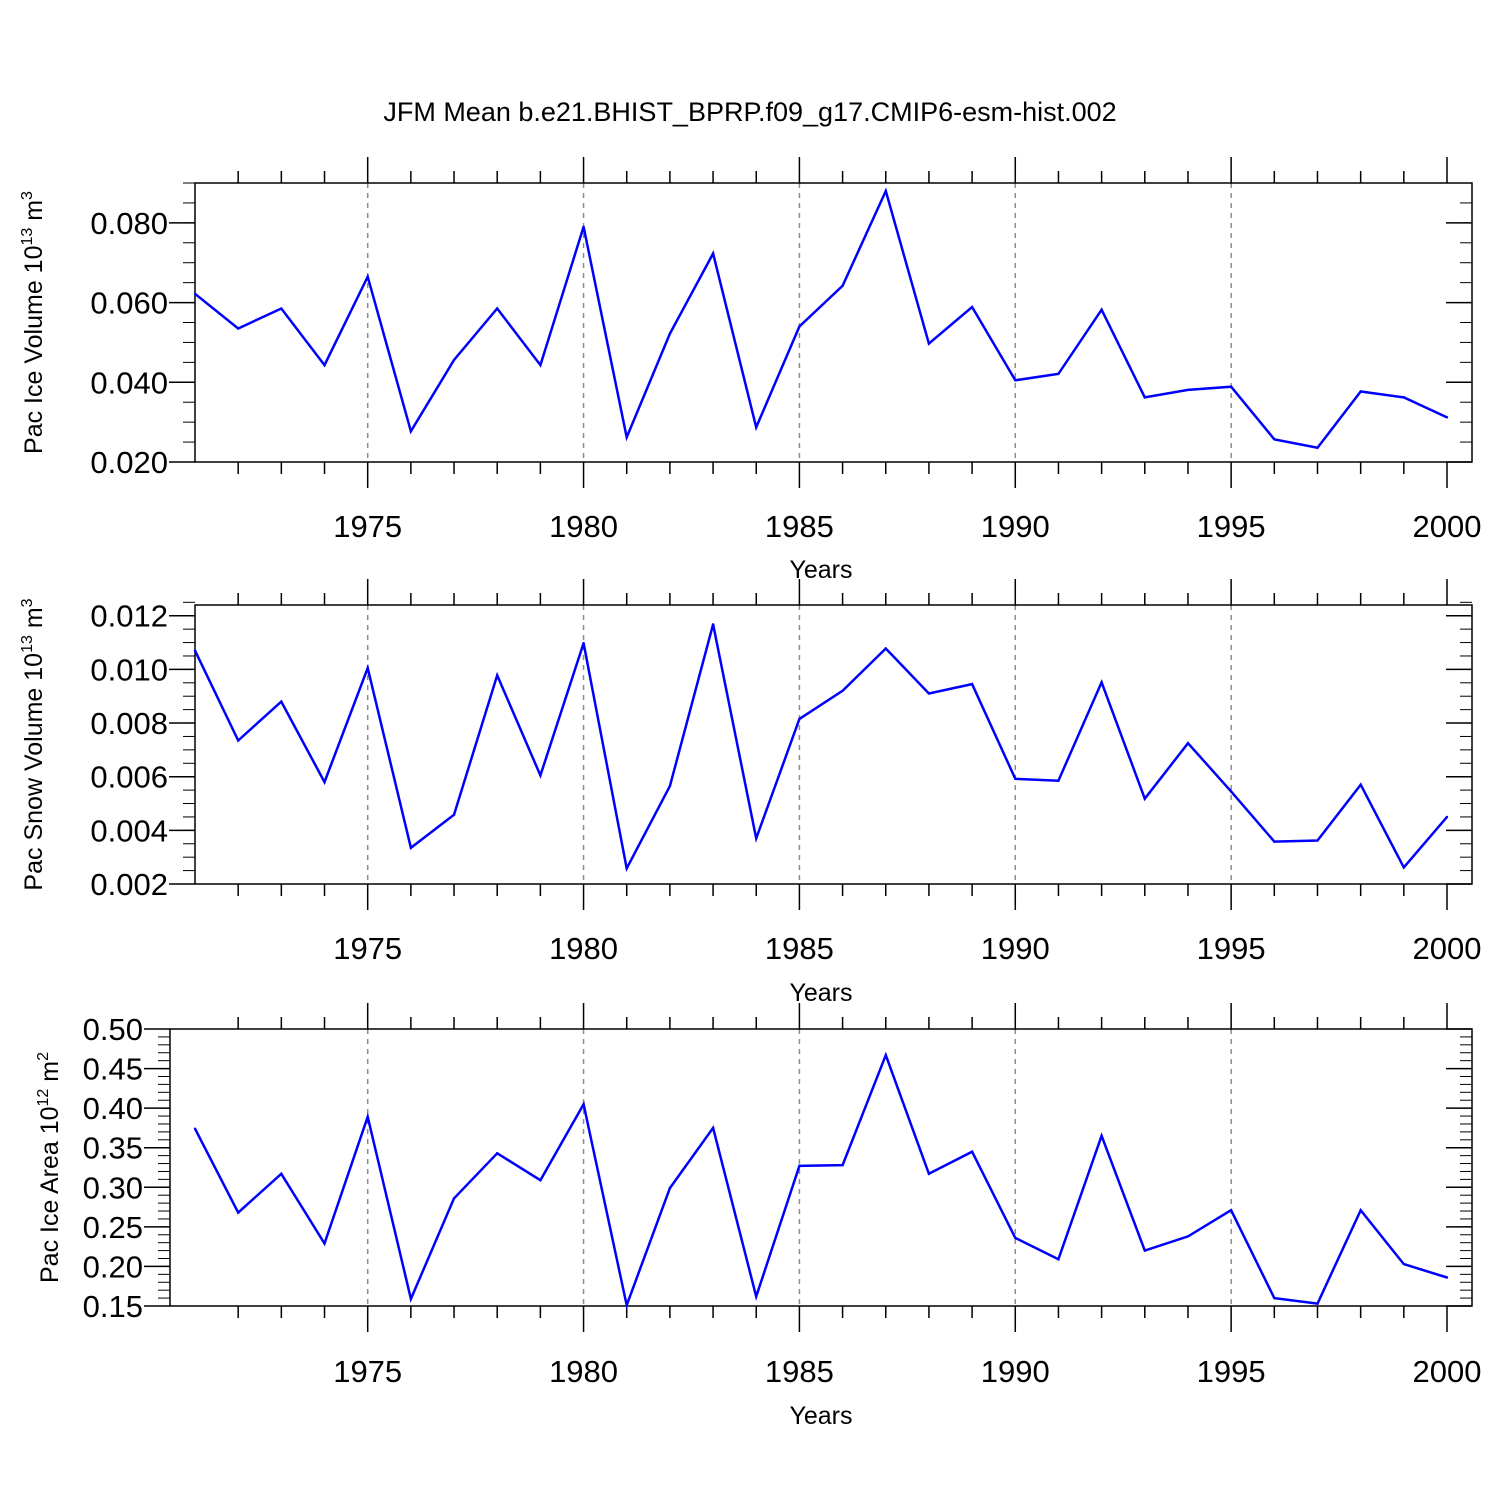  I want to click on data-point-1992, so click(1101, 682).